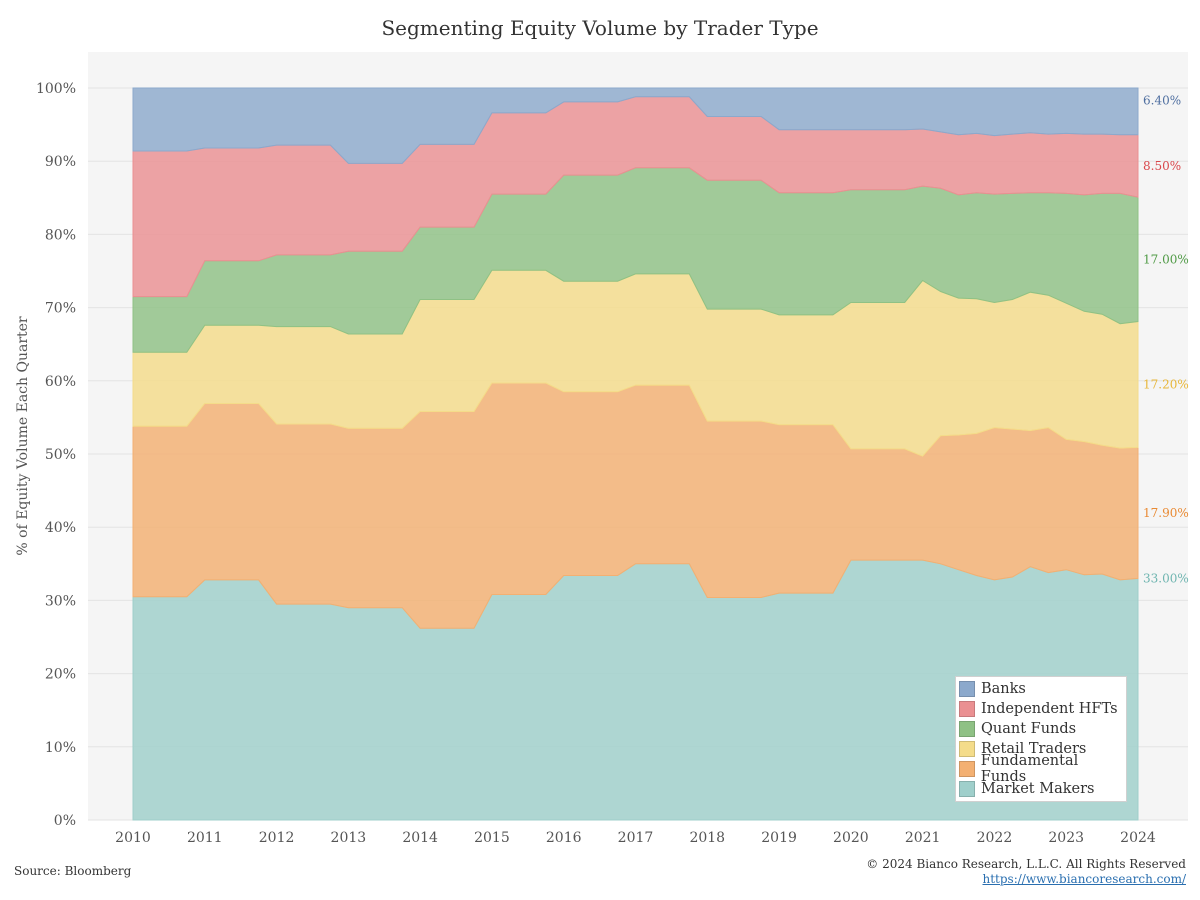 Image resolution: width=1200 pixels, height=900 pixels. Describe the element at coordinates (851, 838) in the screenshot. I see `x-tick-label: 2020` at that location.